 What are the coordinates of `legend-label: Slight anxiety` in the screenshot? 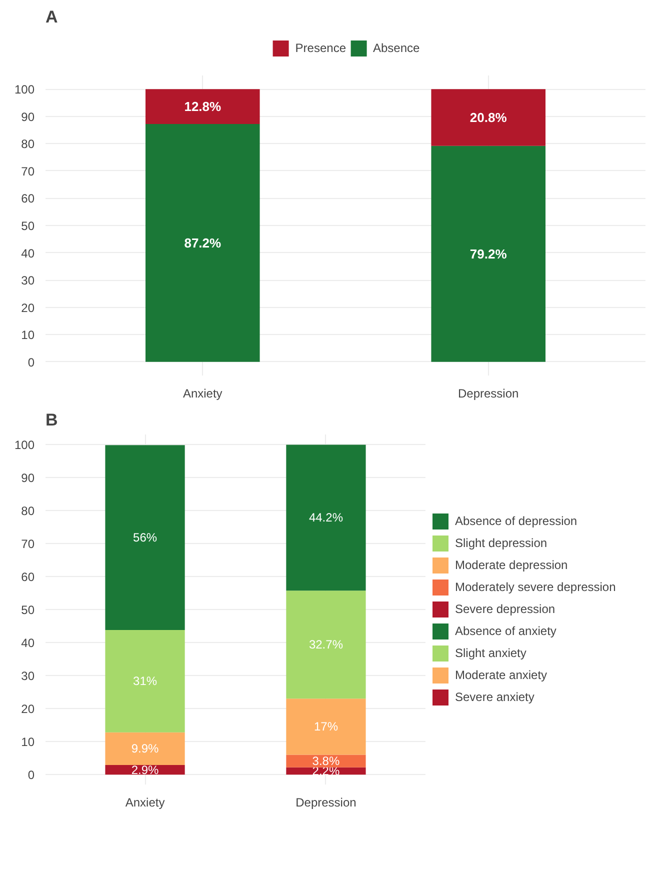 It's located at (490, 653).